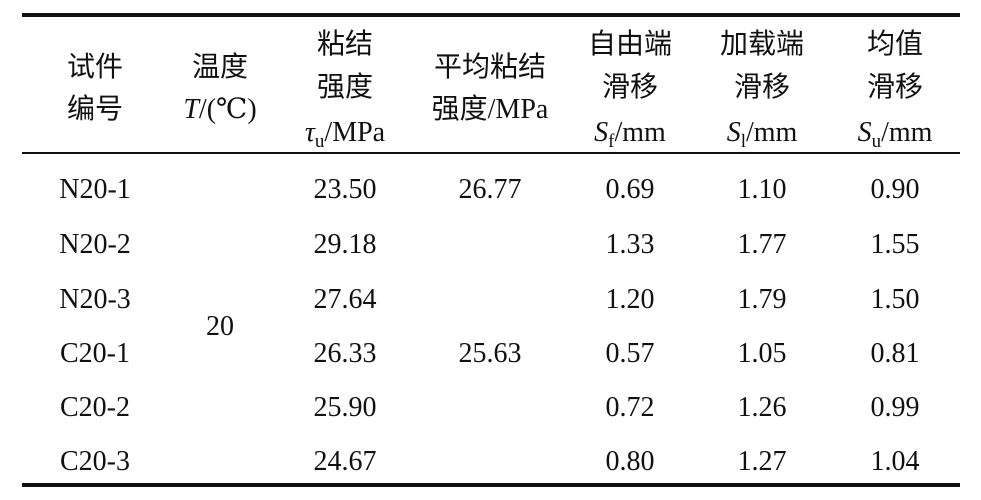 This screenshot has width=981, height=500. Describe the element at coordinates (630, 244) in the screenshot. I see `table-cell: 1.33` at that location.